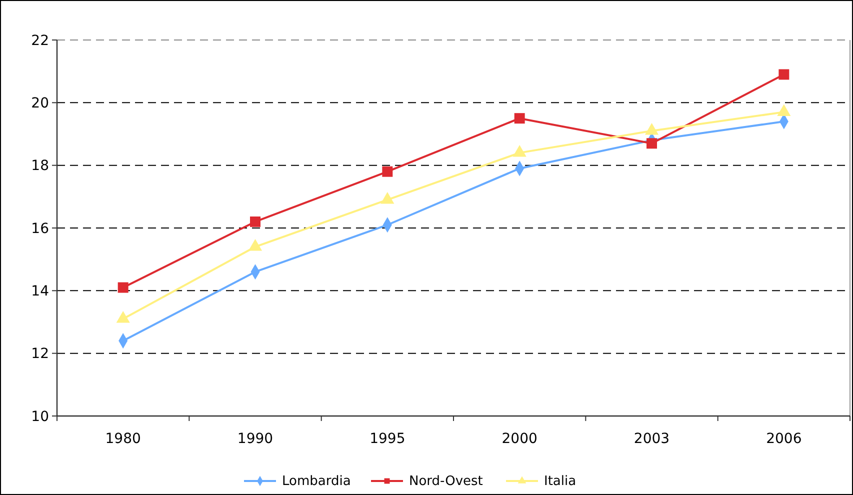  What do you see at coordinates (446, 481) in the screenshot?
I see `legend-label: Nord-Ovest` at bounding box center [446, 481].